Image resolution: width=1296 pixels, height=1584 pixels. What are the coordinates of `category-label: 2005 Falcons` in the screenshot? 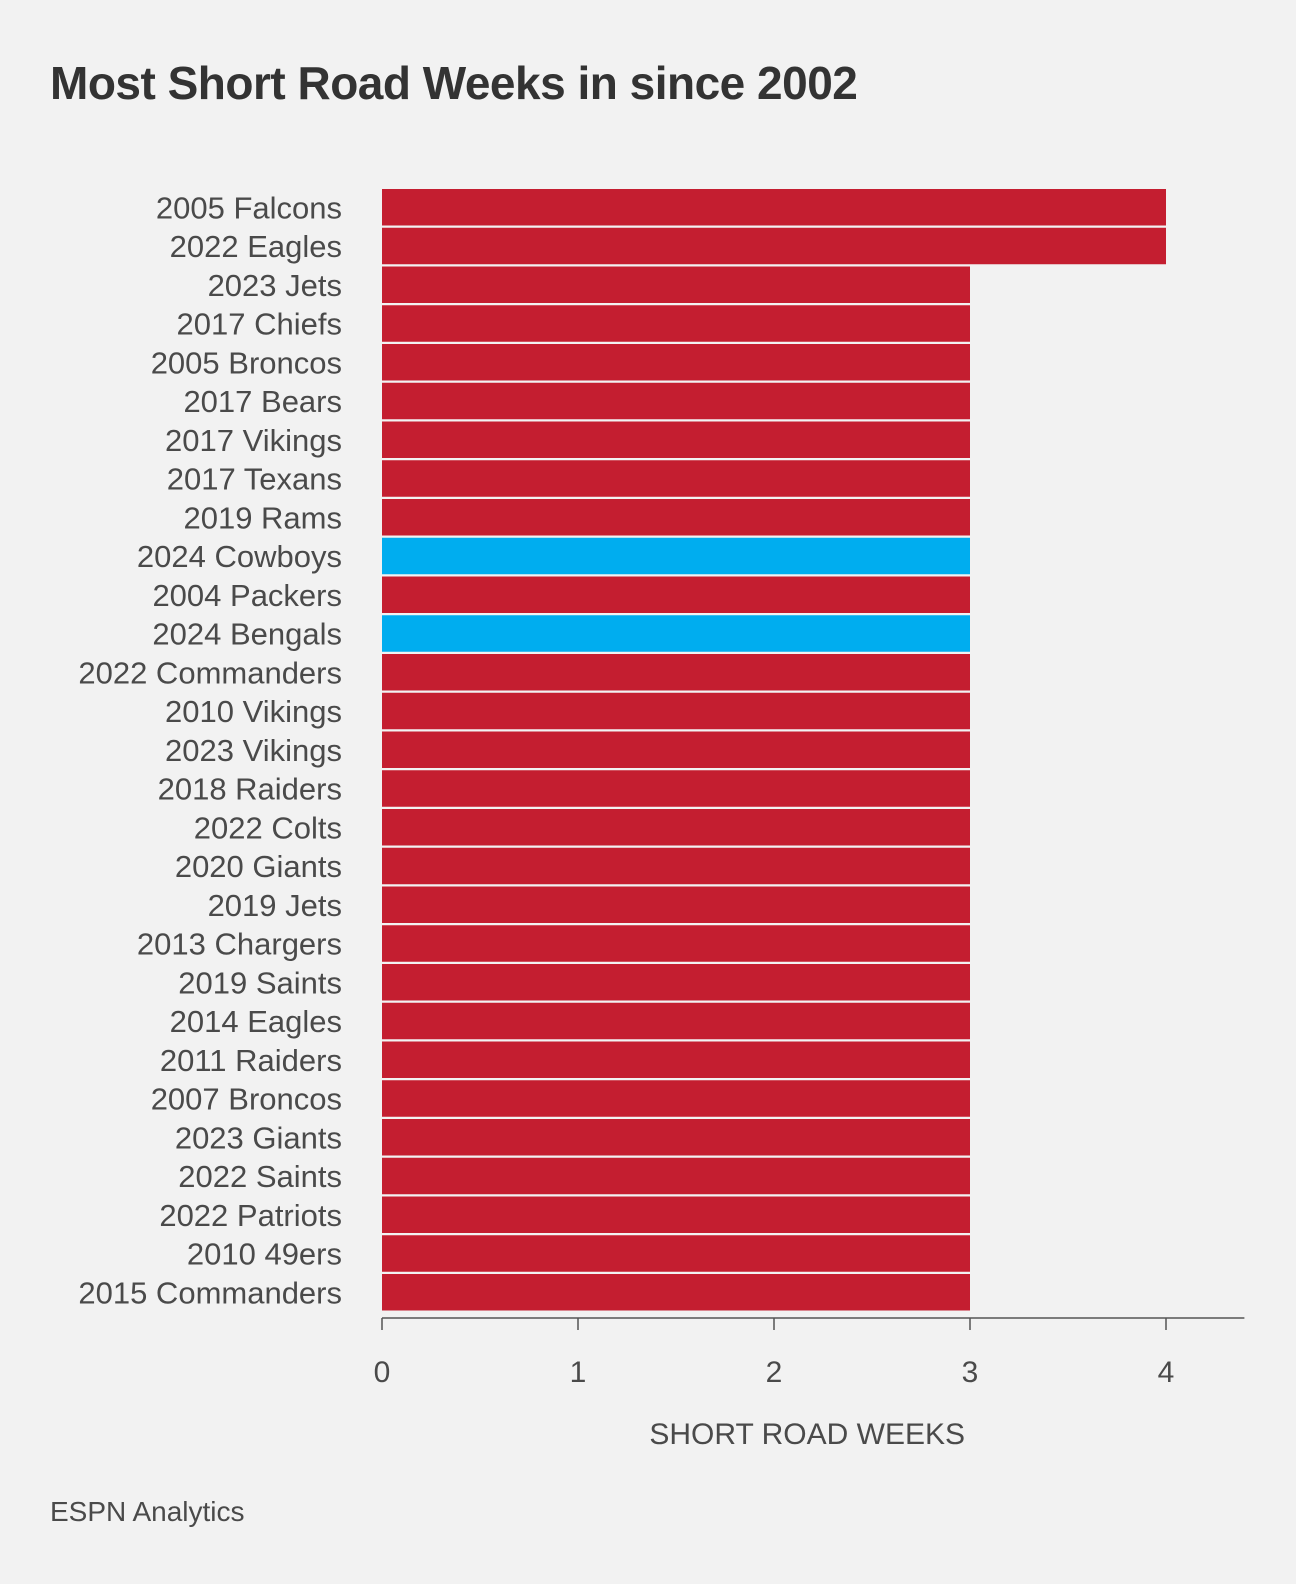 It's located at (249, 207).